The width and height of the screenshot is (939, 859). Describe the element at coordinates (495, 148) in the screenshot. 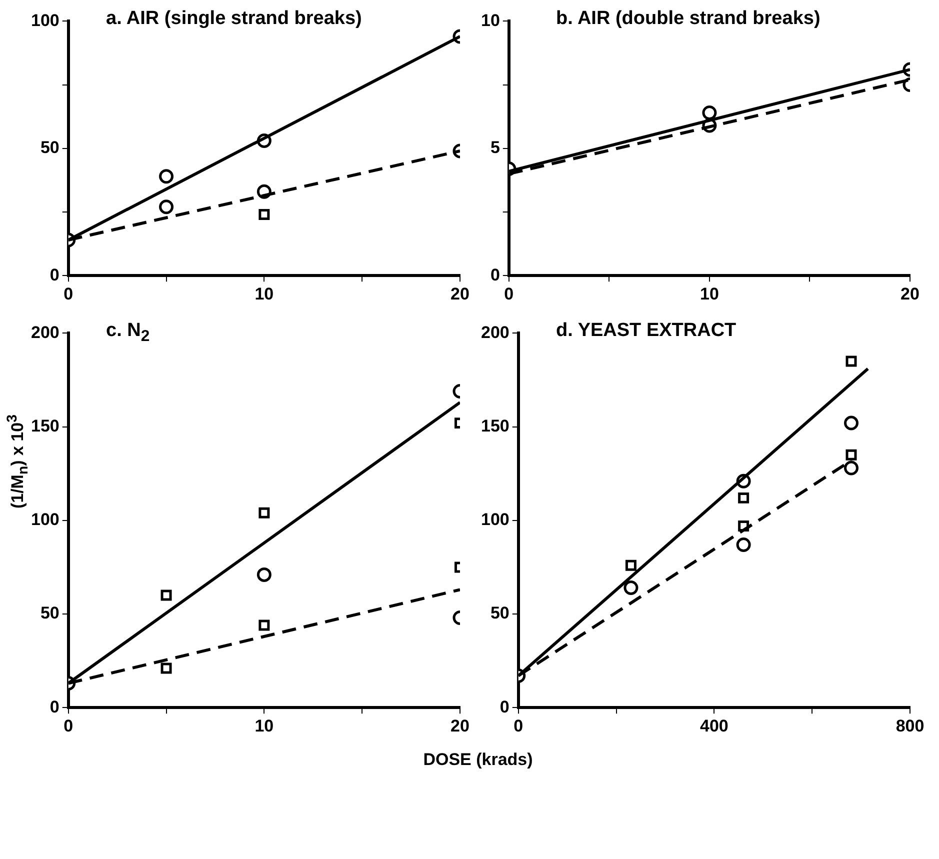

I see `y-tick-label: 5` at that location.